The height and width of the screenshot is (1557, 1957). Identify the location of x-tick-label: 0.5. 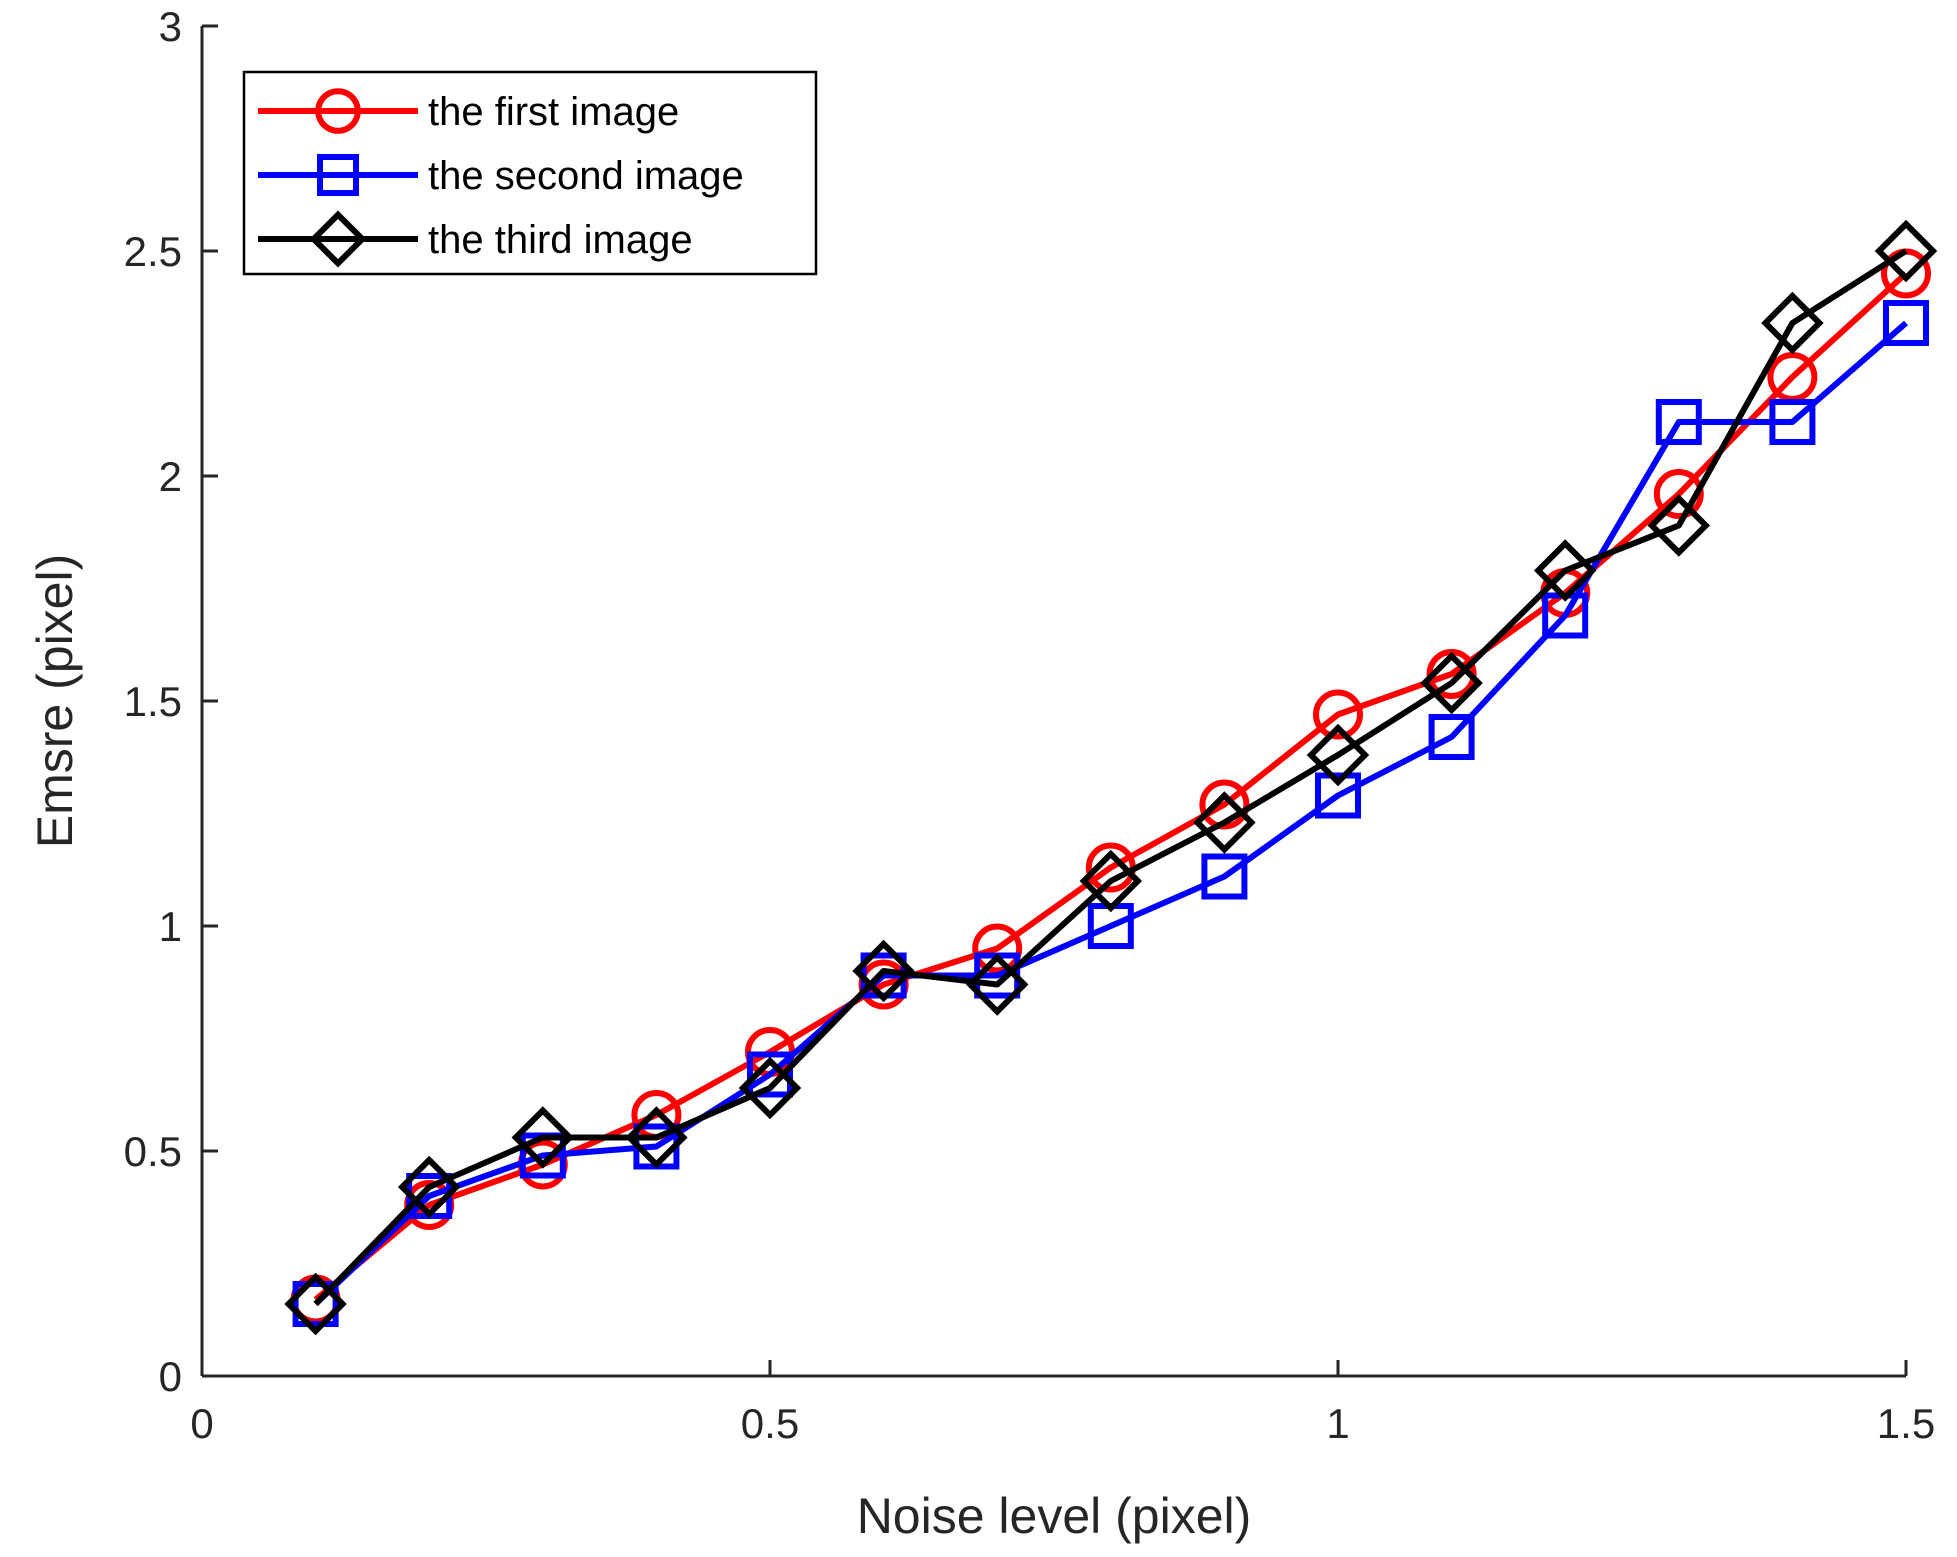
(770, 1423).